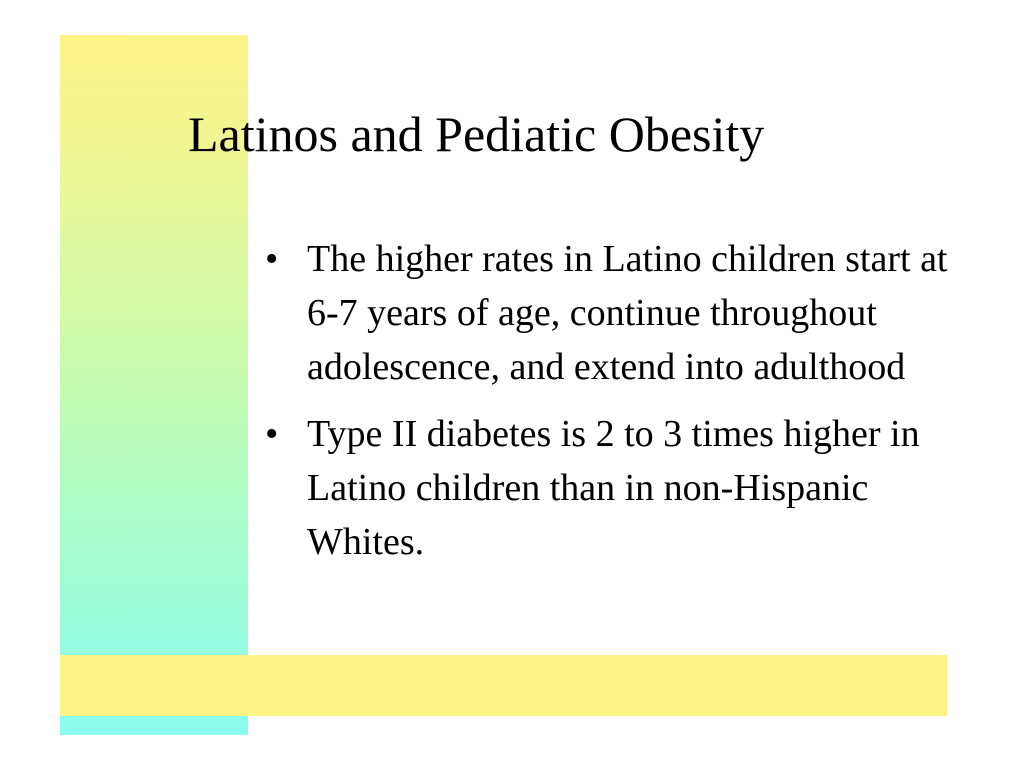 Image resolution: width=1024 pixels, height=768 pixels. Describe the element at coordinates (476, 134) in the screenshot. I see `slide-title: Latinos and Pediatic Obesity` at that location.